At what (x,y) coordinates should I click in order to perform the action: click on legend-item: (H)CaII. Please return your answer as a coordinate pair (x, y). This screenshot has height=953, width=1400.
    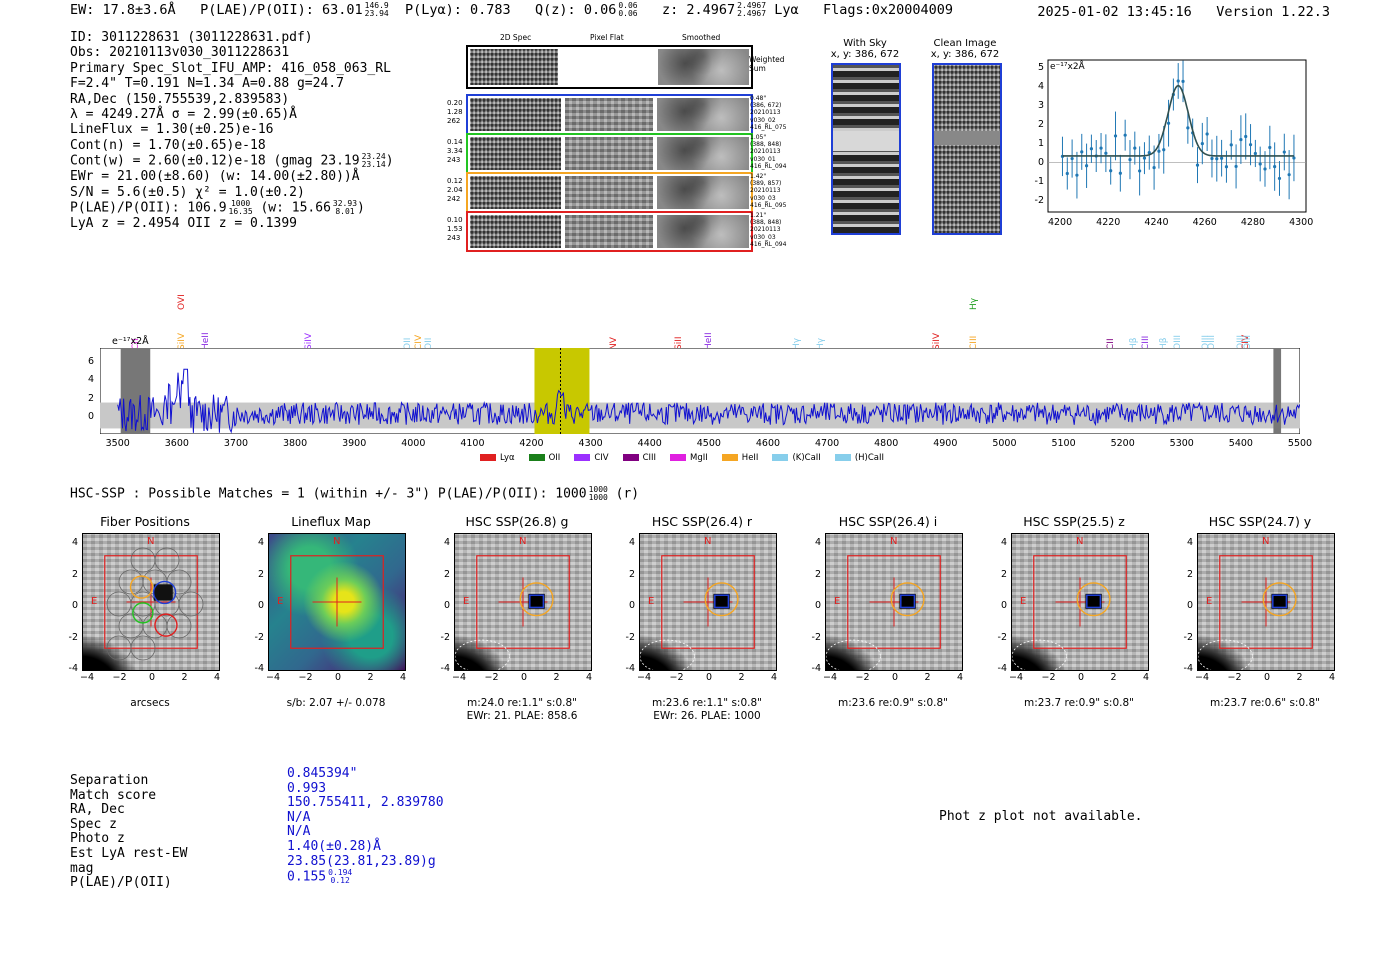
    Looking at the image, I should click on (859, 457).